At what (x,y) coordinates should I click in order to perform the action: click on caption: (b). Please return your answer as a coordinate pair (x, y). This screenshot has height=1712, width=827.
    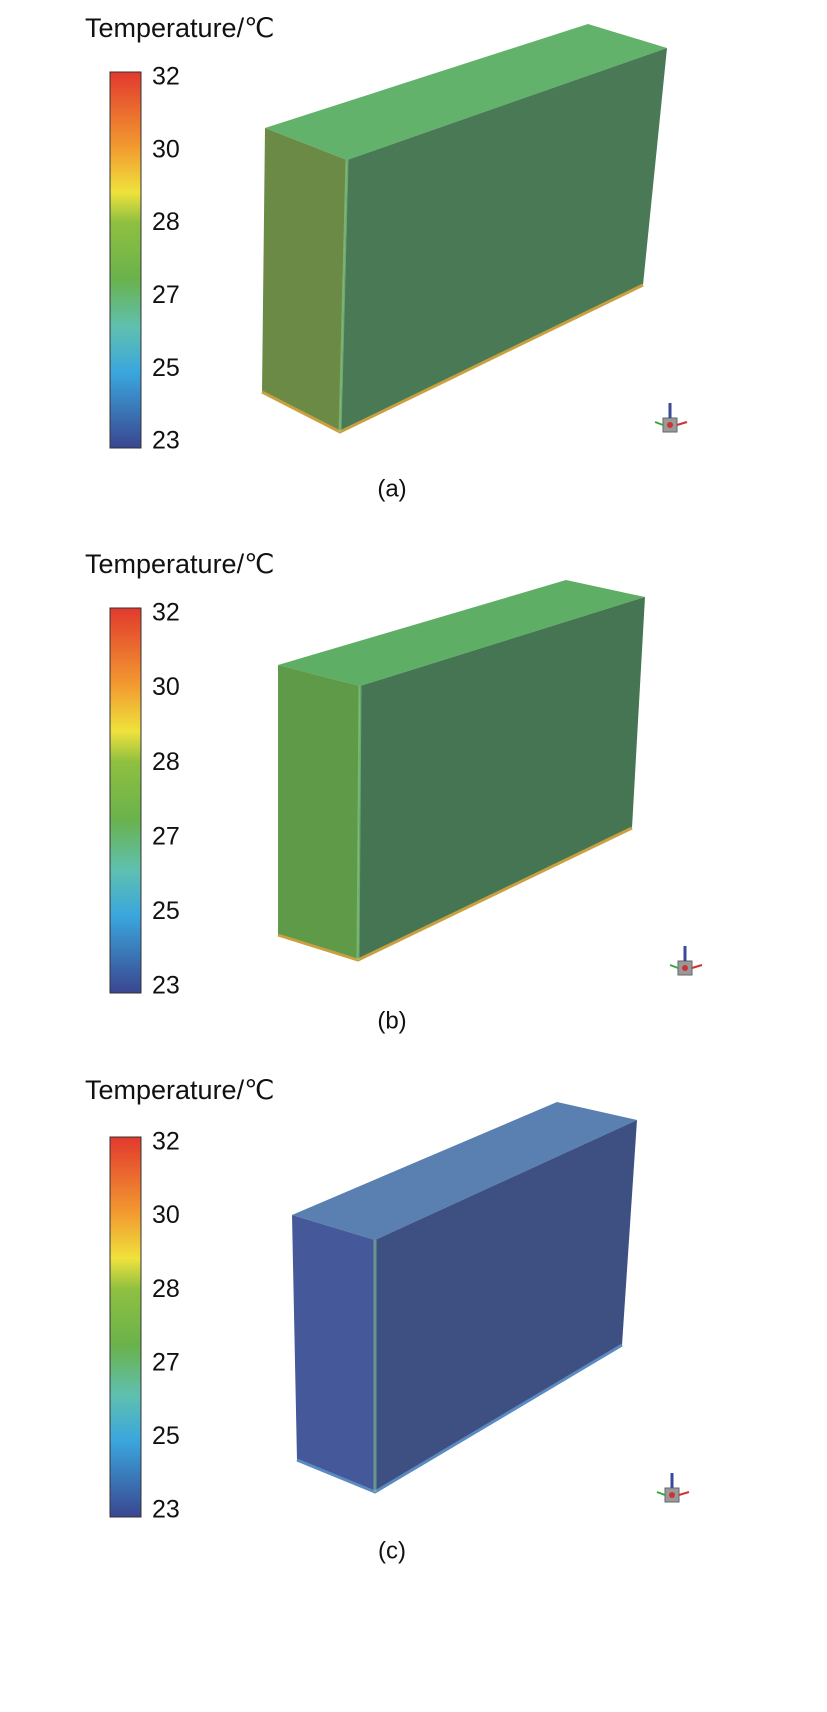
    Looking at the image, I should click on (391, 1020).